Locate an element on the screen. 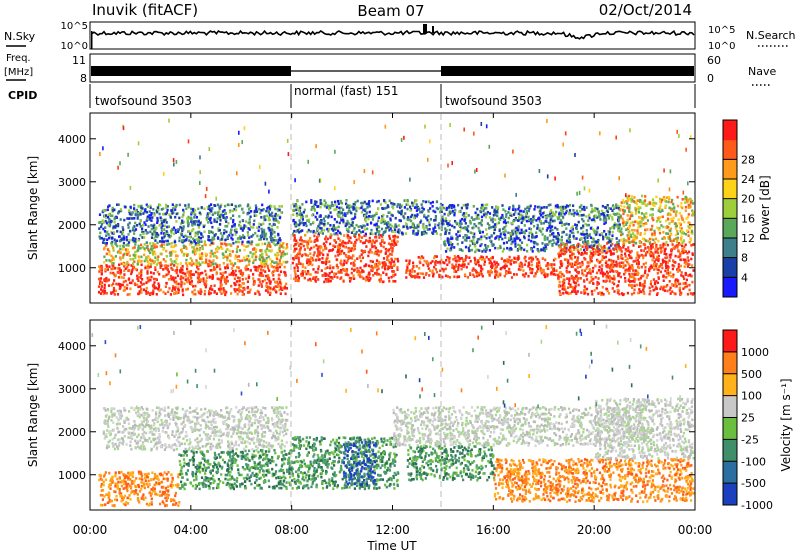 The height and width of the screenshot is (554, 800). freq-unit: [MHz] is located at coordinates (18, 72).